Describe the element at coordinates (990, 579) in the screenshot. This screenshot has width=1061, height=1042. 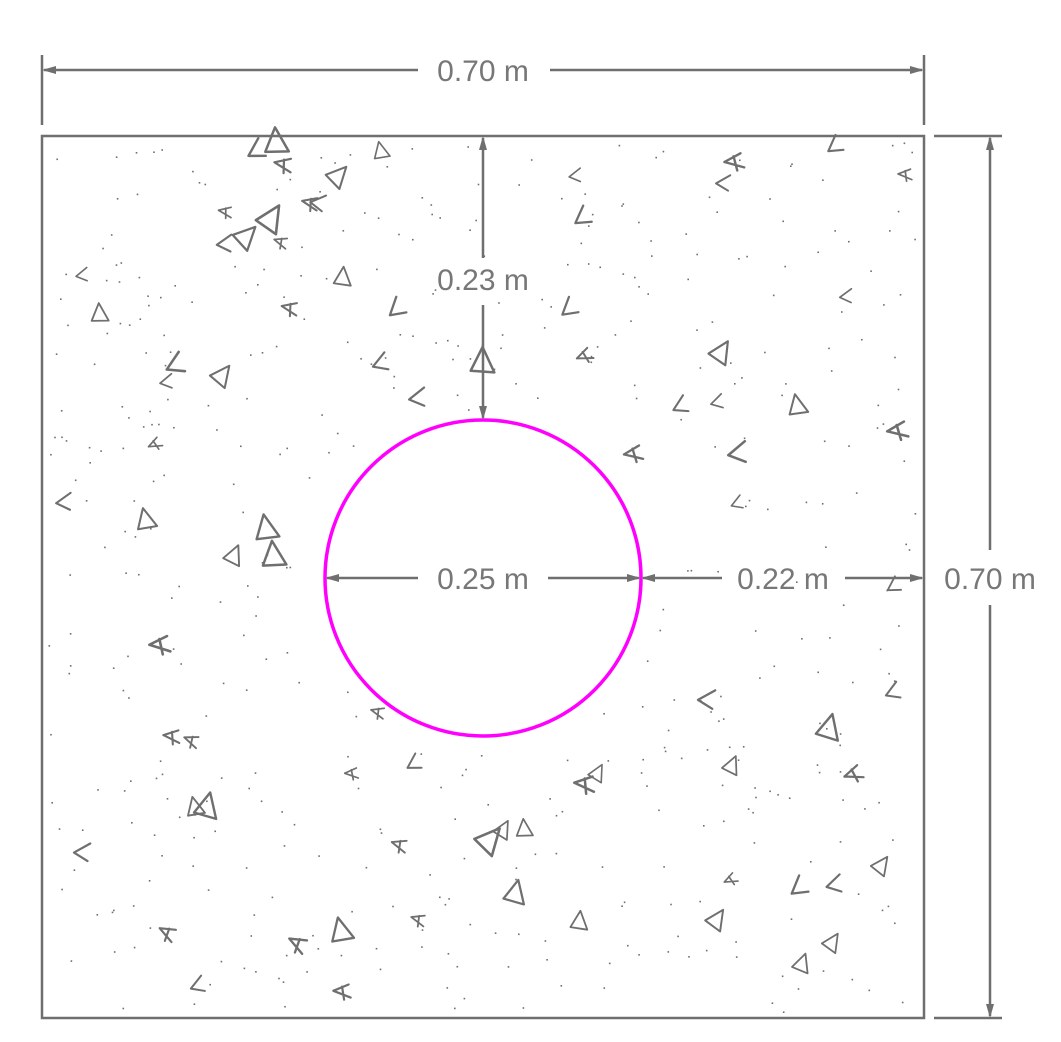
I see `outer-height-label: 0.70 m` at that location.